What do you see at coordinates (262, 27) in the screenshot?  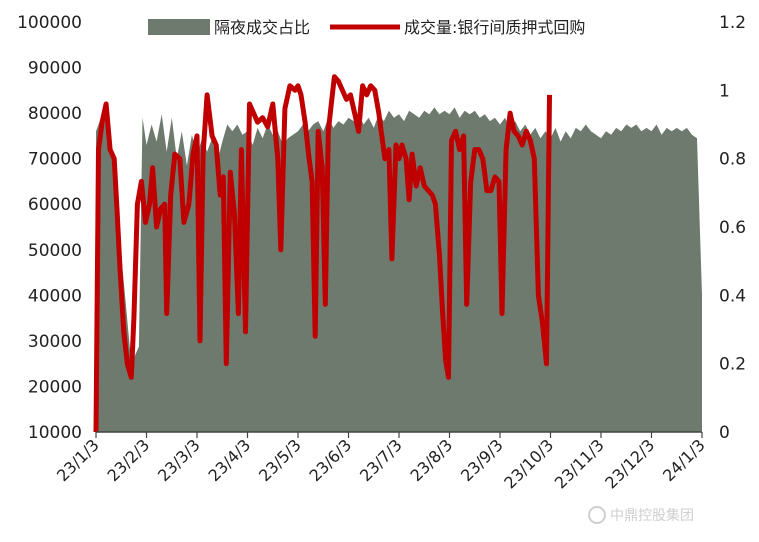 I see `legend-area-label: 隔夜成交占比` at bounding box center [262, 27].